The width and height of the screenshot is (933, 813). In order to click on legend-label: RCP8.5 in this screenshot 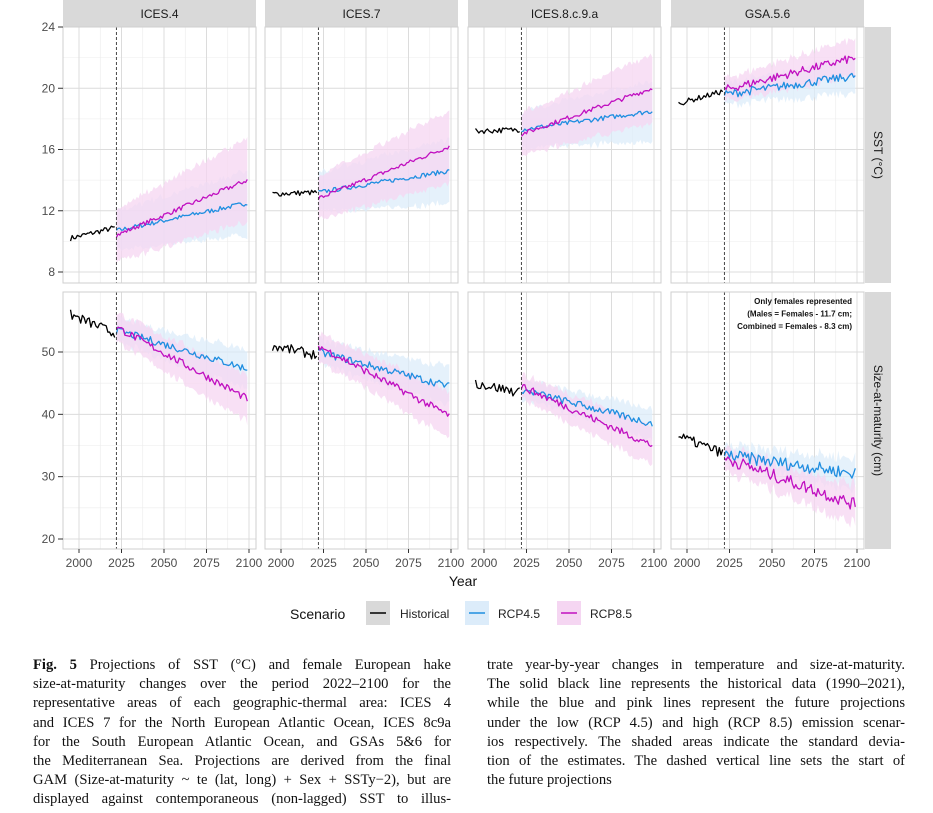, I will do `click(611, 614)`.